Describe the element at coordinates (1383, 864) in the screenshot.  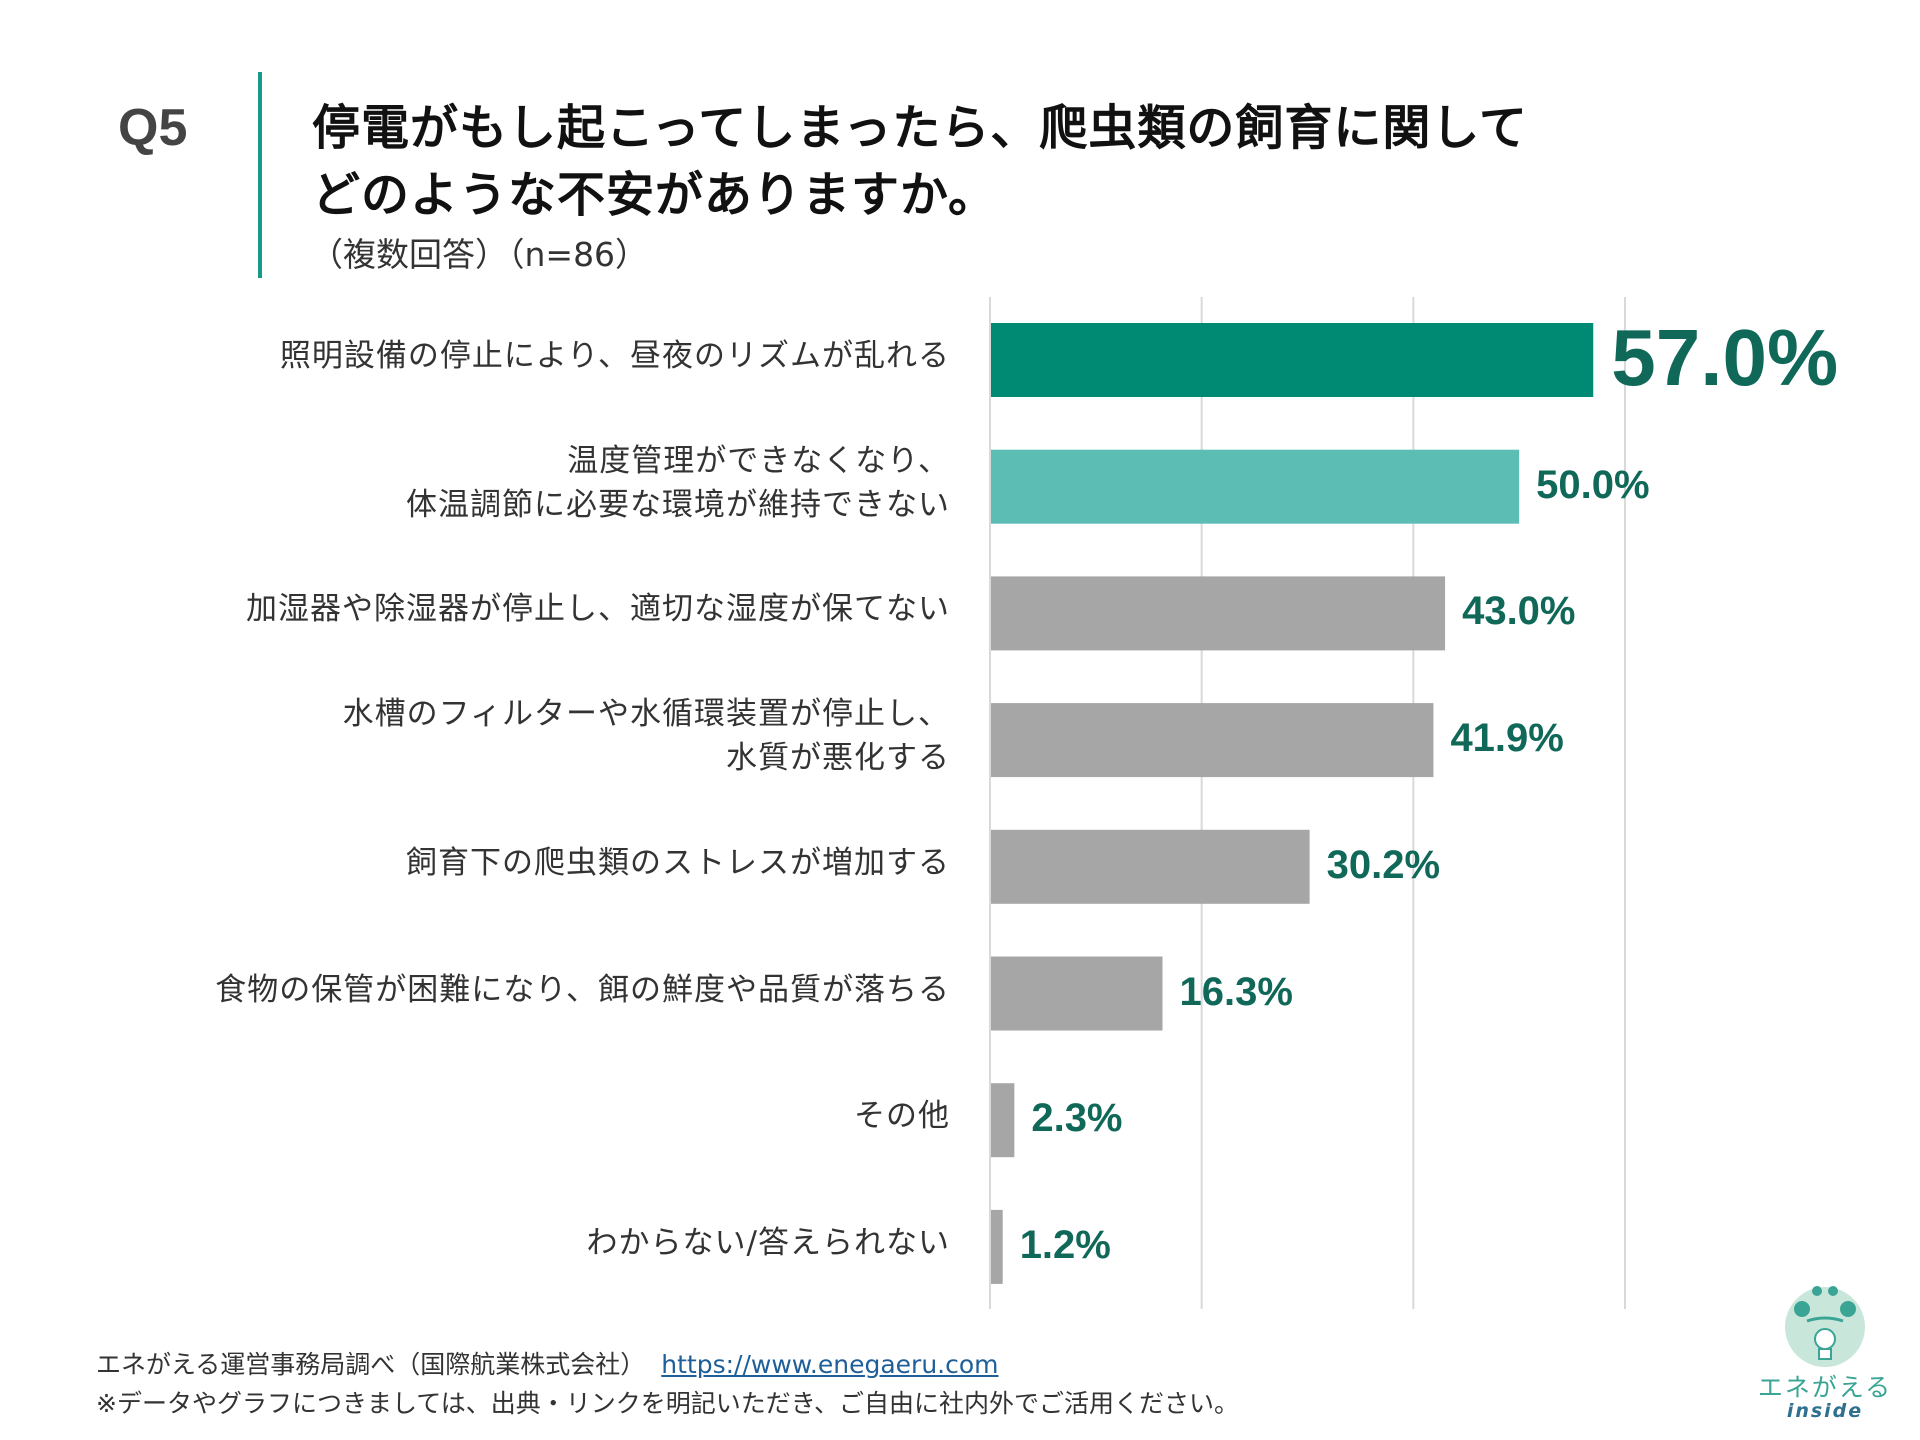
I see `value-label: 30.2%` at that location.